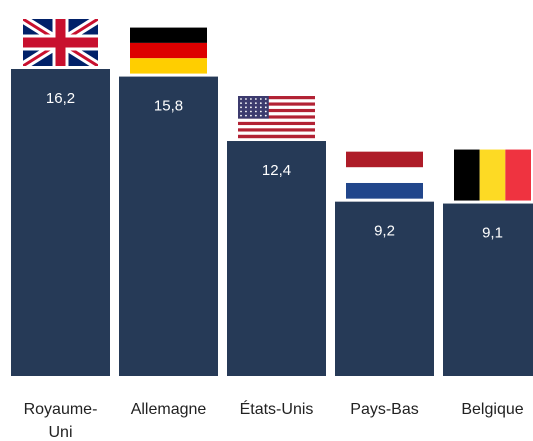 This screenshot has height=441, width=533. What do you see at coordinates (276, 170) in the screenshot?
I see `value-label: 12,4` at bounding box center [276, 170].